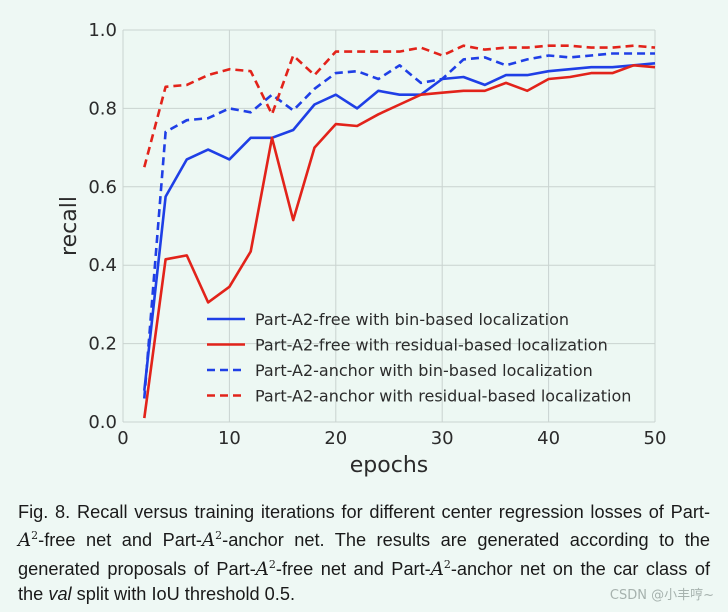 The image size is (728, 612). What do you see at coordinates (442, 438) in the screenshot?
I see `x-tick-label: 30` at bounding box center [442, 438].